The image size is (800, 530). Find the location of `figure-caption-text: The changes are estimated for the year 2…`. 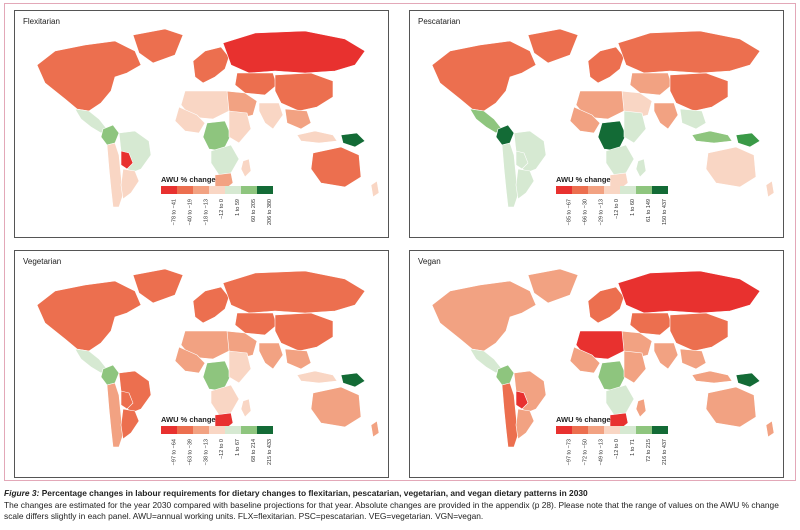

figure-caption-text: The changes are estimated for the year 2… is located at coordinates (391, 510).